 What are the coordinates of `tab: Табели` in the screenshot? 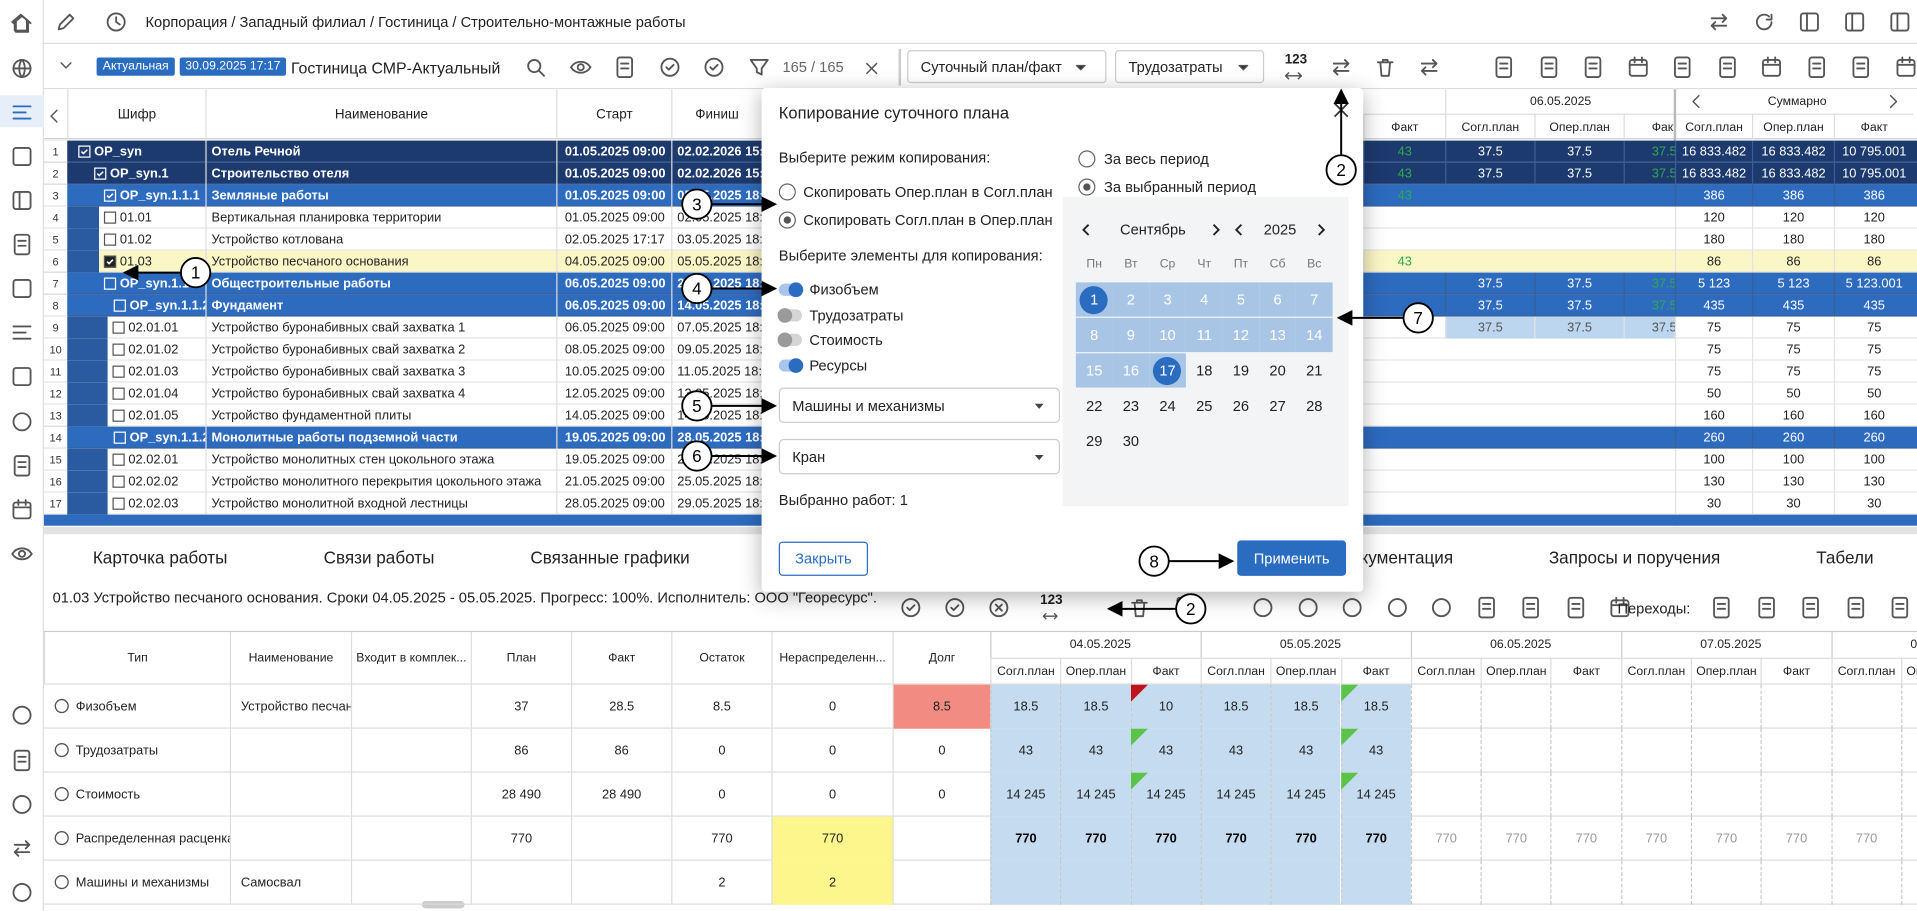 It's located at (1845, 557).